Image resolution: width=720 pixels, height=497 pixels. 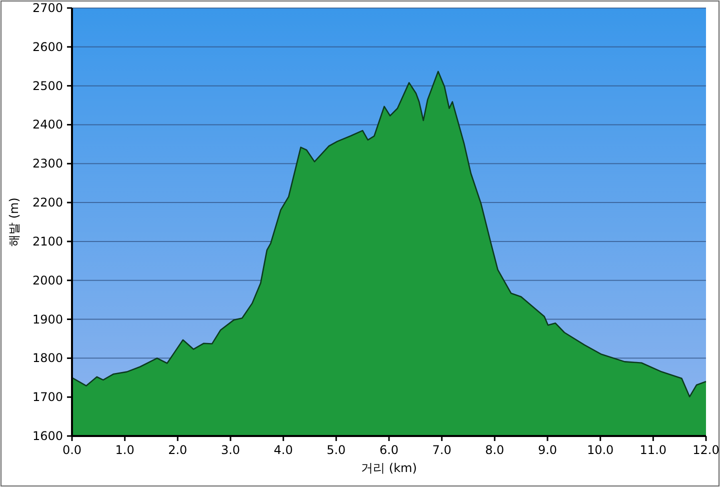 What do you see at coordinates (47, 280) in the screenshot?
I see `y-tick-label: 2000` at bounding box center [47, 280].